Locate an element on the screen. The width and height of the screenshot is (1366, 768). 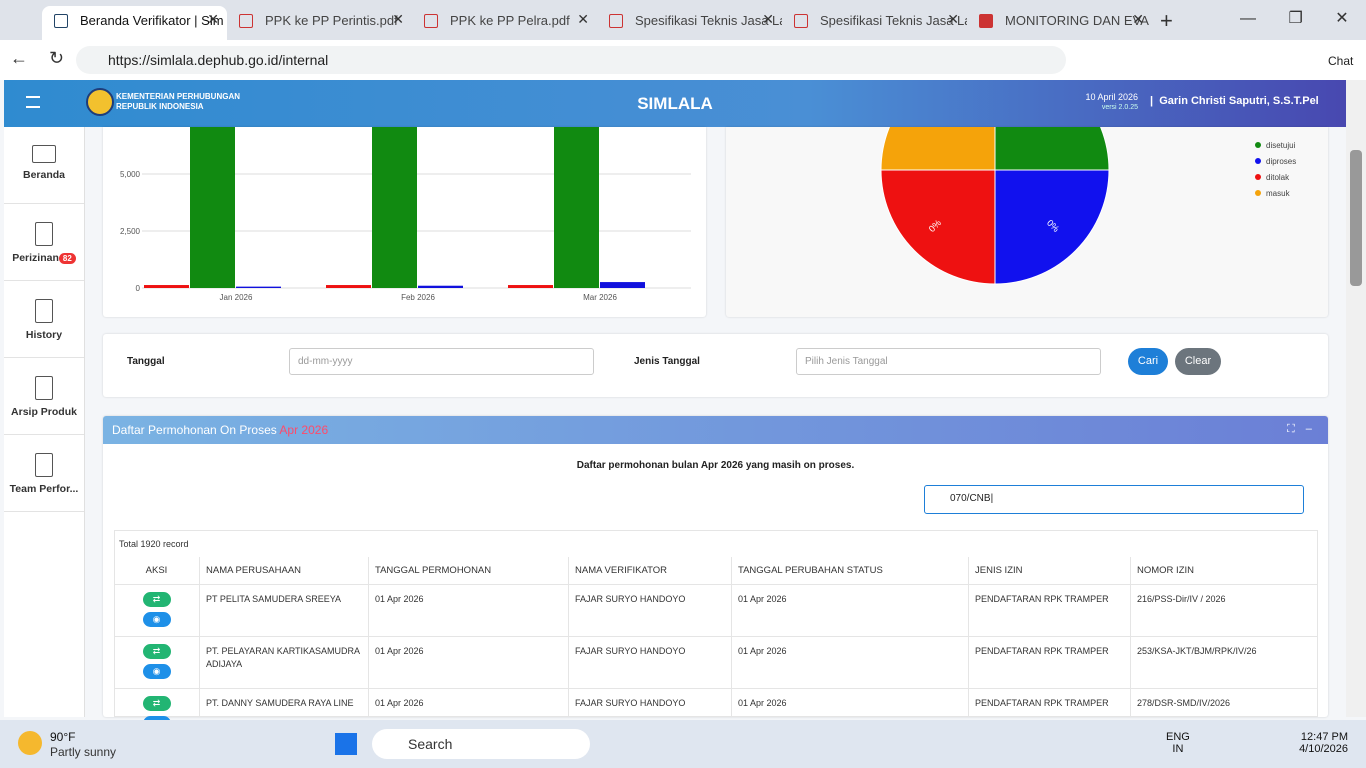
search-input: 070/CNB| is located at coordinates (1114, 499).